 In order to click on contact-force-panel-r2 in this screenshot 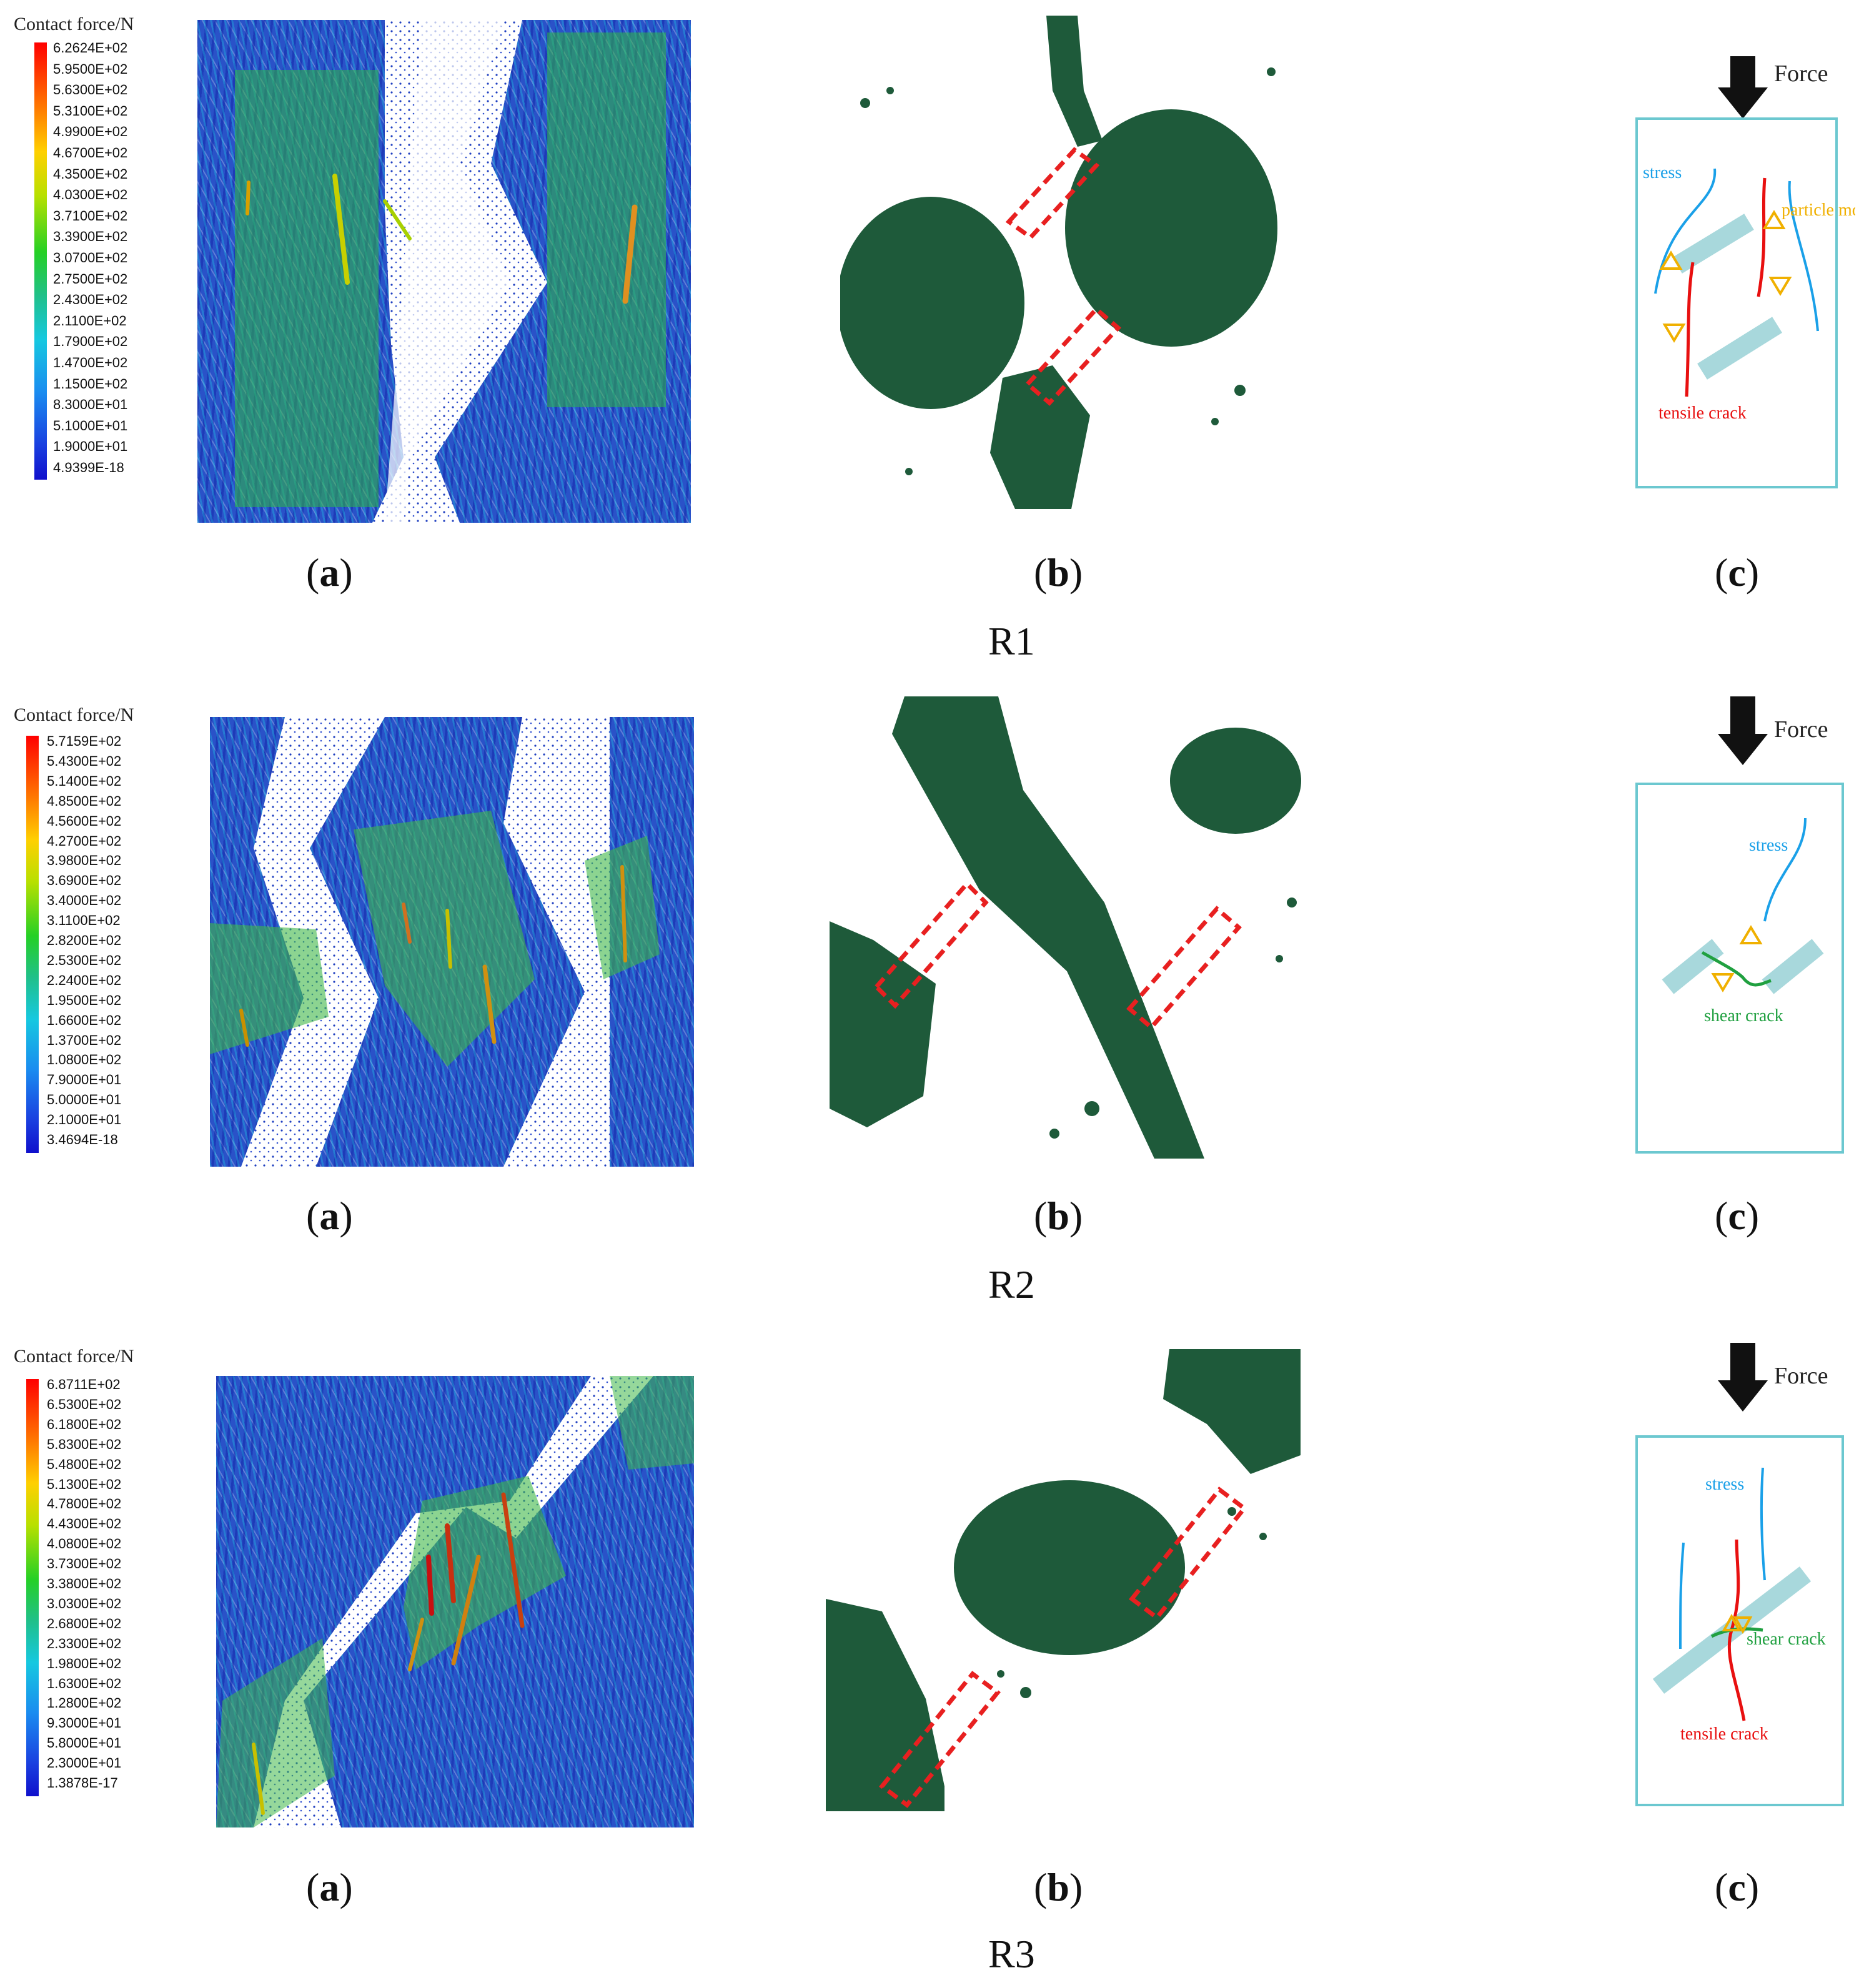, I will do `click(452, 942)`.